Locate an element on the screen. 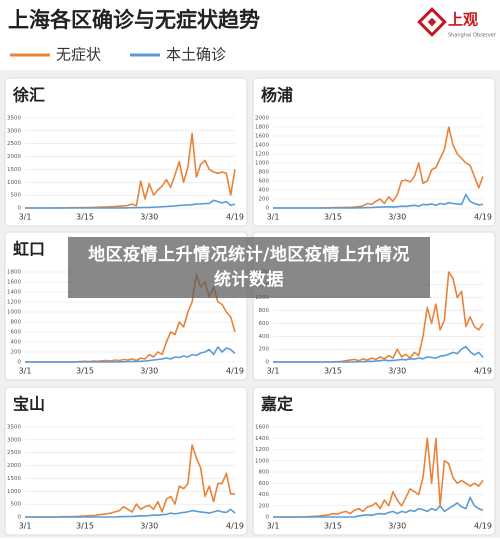 The image size is (500, 542). logo-name: 上观 is located at coordinates (463, 20).